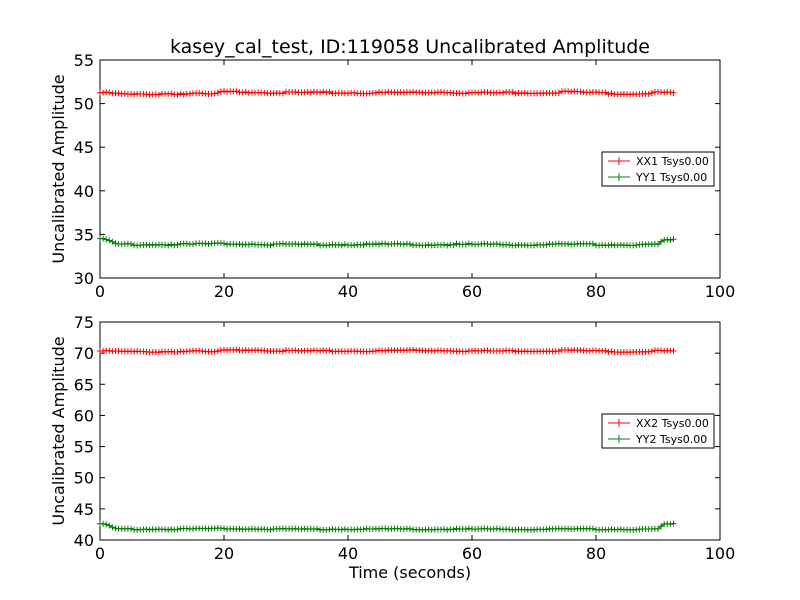 This screenshot has height=600, width=800. I want to click on legend-label: XX2 Tsys0.00, so click(672, 423).